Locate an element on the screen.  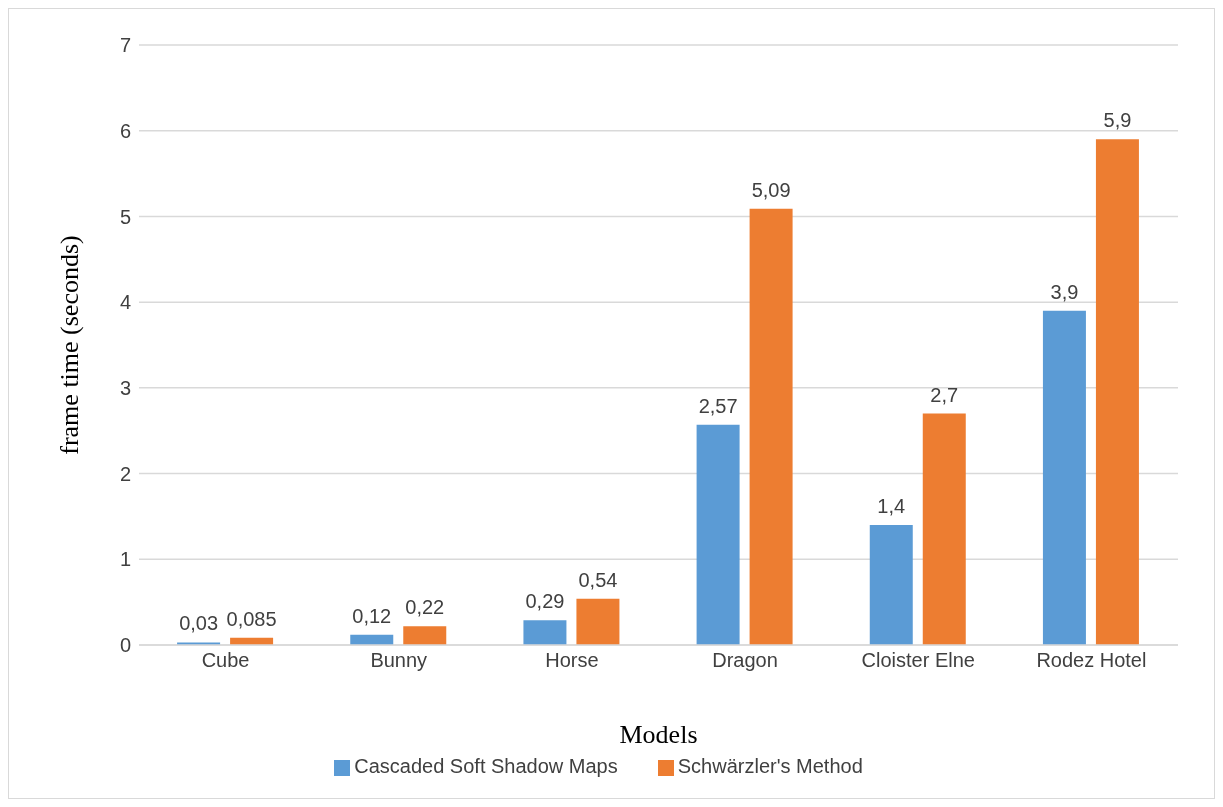
y-tick-label: 2 is located at coordinates (125, 473).